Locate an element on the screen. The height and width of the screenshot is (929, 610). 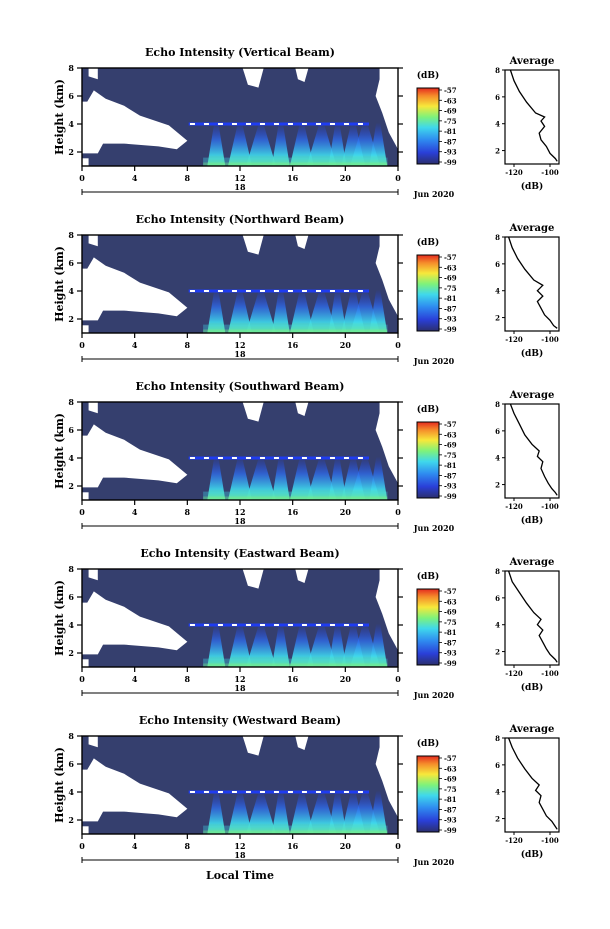
panel-title: Echo Intensity (Vertical Beam) is located at coordinates (240, 52).